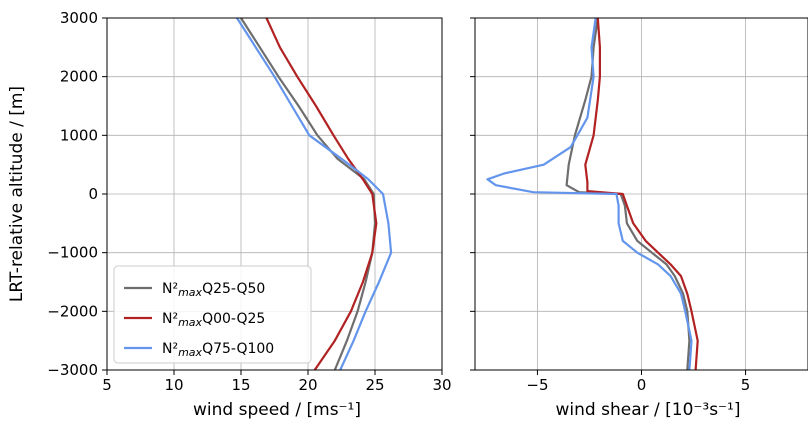  Describe the element at coordinates (72, 311) in the screenshot. I see `y-tick-label: −2000` at that location.